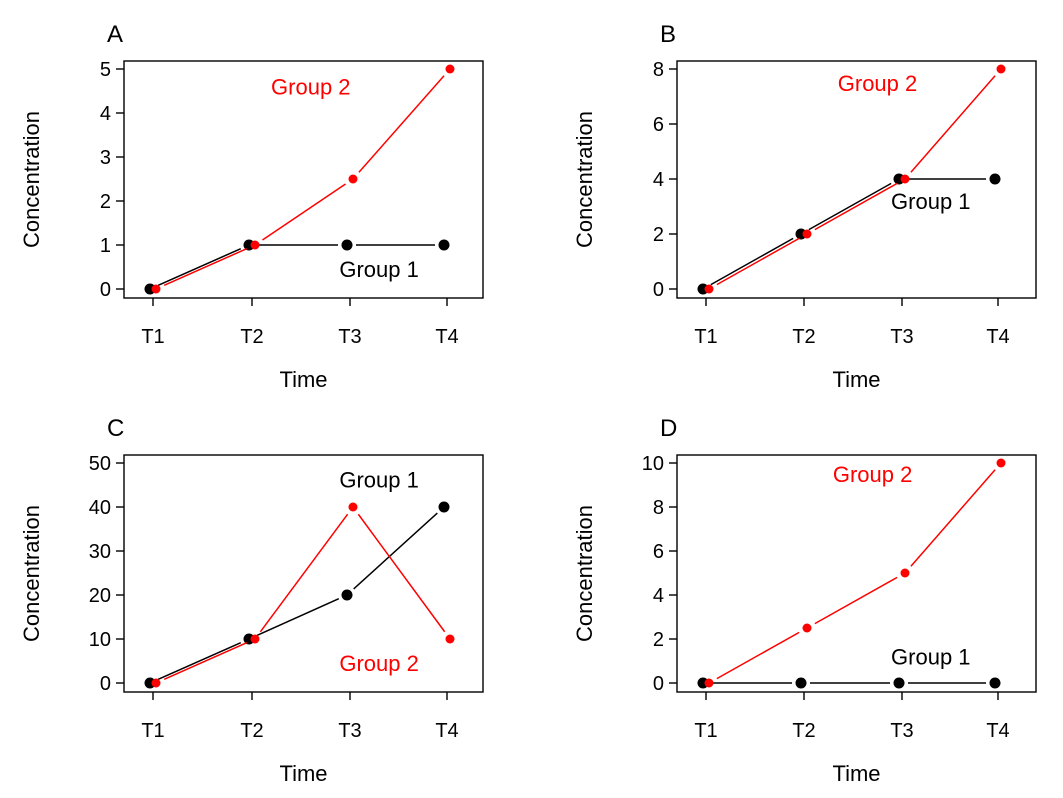 This screenshot has height=798, width=1063. I want to click on y-tick-label: 40, so click(100, 508).